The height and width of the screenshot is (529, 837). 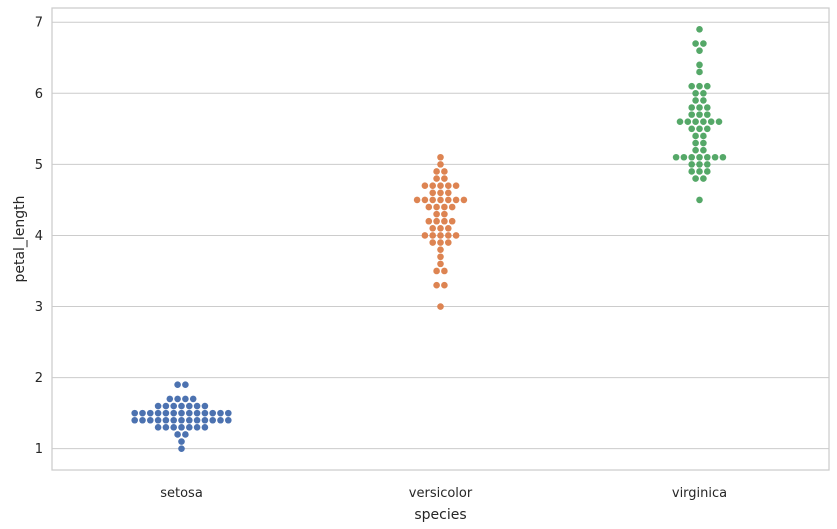 I want to click on x-tick-labels: setosa versicolor virginica, so click(x=443, y=493).